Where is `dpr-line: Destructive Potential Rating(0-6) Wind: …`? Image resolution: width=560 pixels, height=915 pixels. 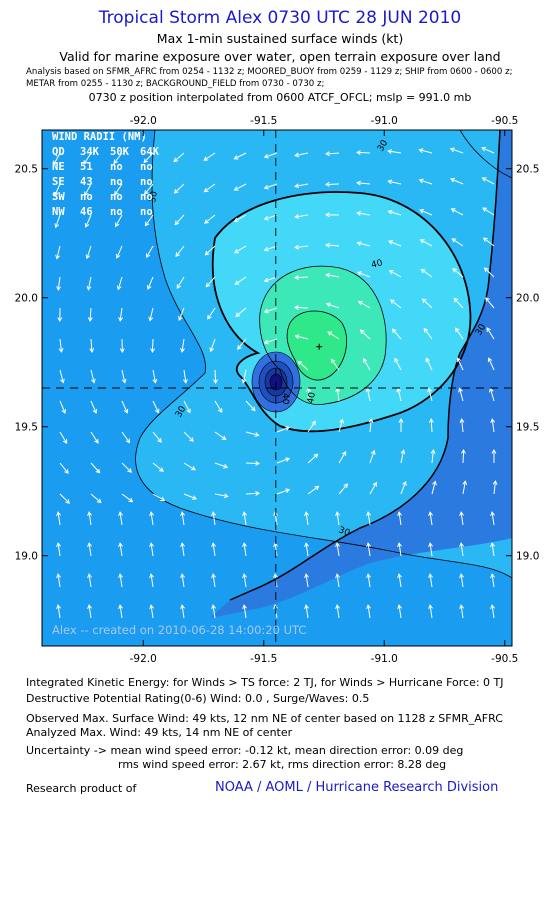
dpr-line: Destructive Potential Rating(0-6) Wind: … is located at coordinates (198, 698).